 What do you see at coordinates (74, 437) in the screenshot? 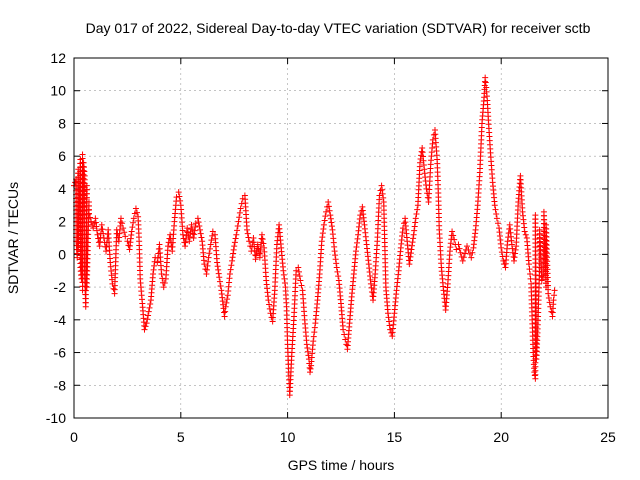
I see `x-tick-label: 0` at bounding box center [74, 437].